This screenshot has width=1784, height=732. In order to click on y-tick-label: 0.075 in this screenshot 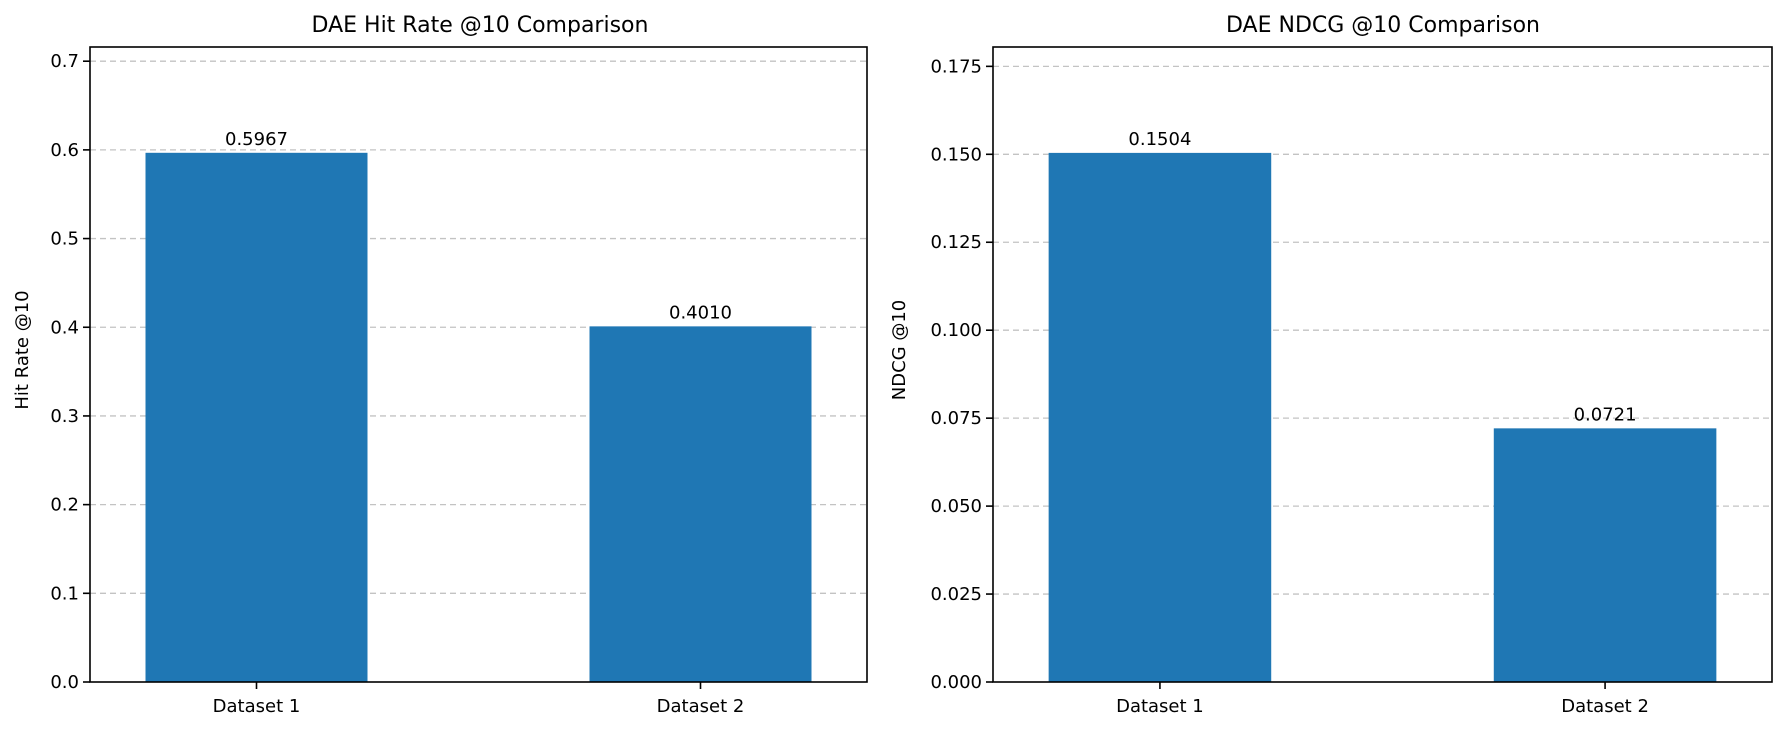, I will do `click(956, 418)`.